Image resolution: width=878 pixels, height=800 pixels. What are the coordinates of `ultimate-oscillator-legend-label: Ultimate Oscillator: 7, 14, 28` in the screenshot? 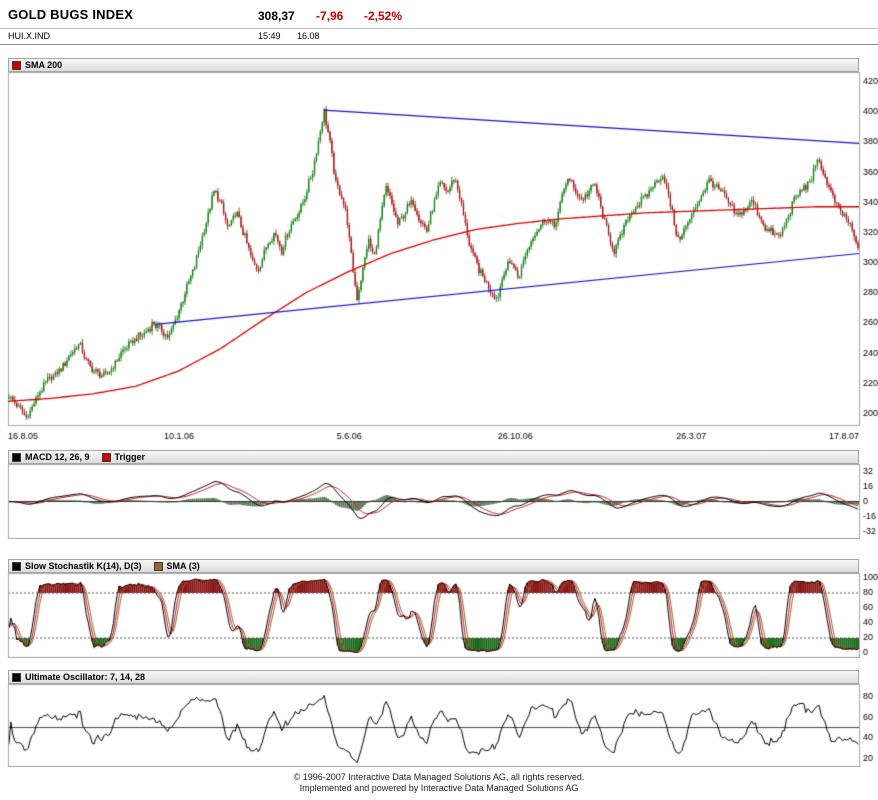 It's located at (85, 677).